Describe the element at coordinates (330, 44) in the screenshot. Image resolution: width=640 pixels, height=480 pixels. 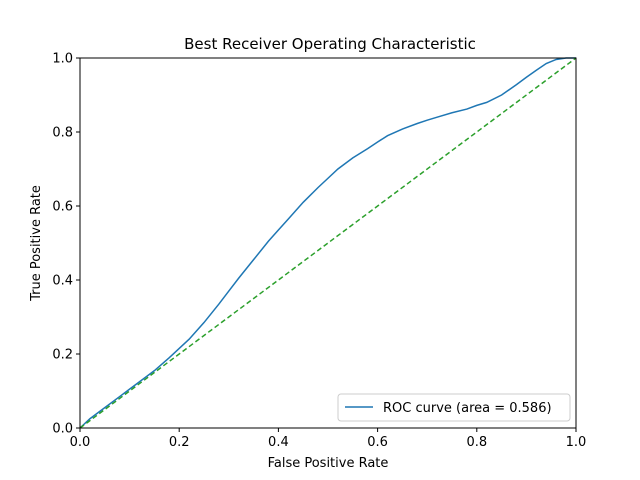
I see `chart-title: Best Receiver Operating Characteristic` at that location.